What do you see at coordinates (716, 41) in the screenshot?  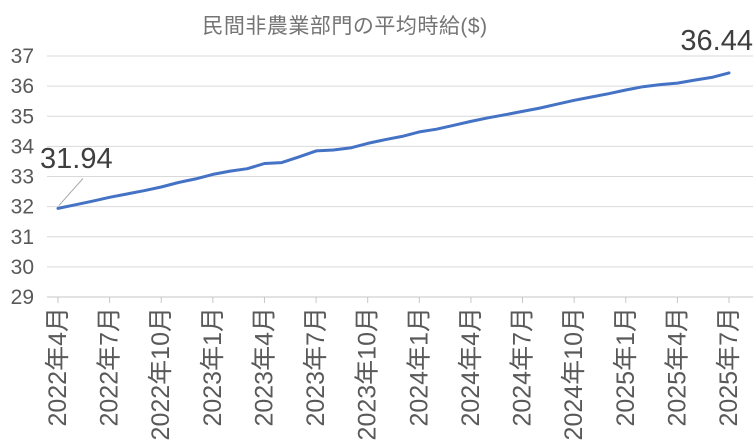 I see `data-label-last-point: 36.44` at bounding box center [716, 41].